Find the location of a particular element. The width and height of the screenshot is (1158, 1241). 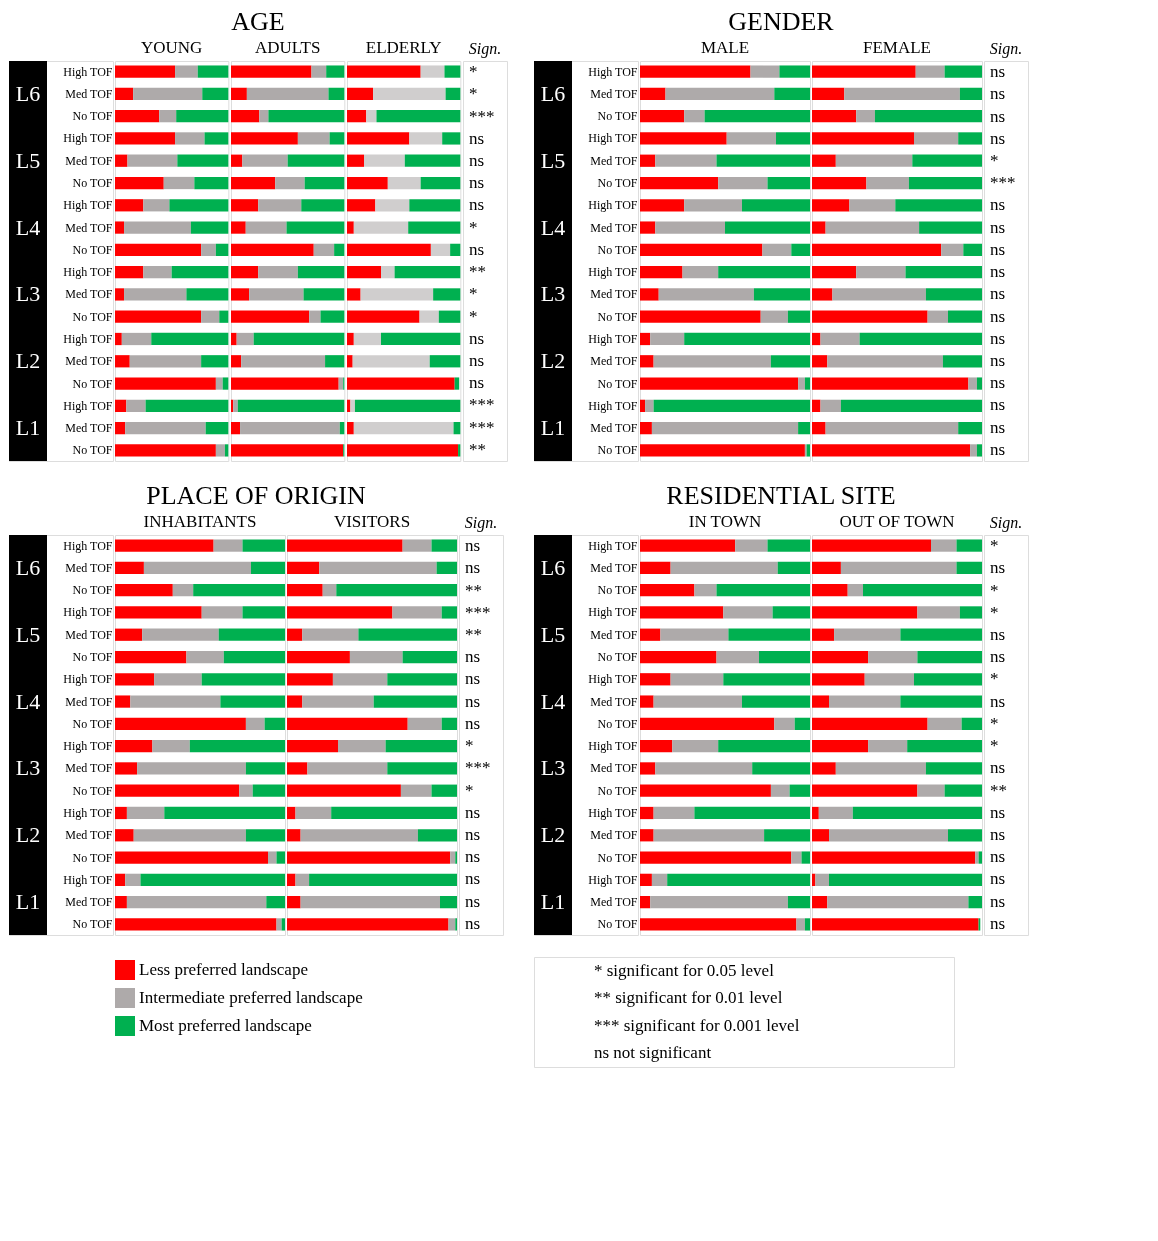

chart-title: IN TOWN is located at coordinates (725, 521).